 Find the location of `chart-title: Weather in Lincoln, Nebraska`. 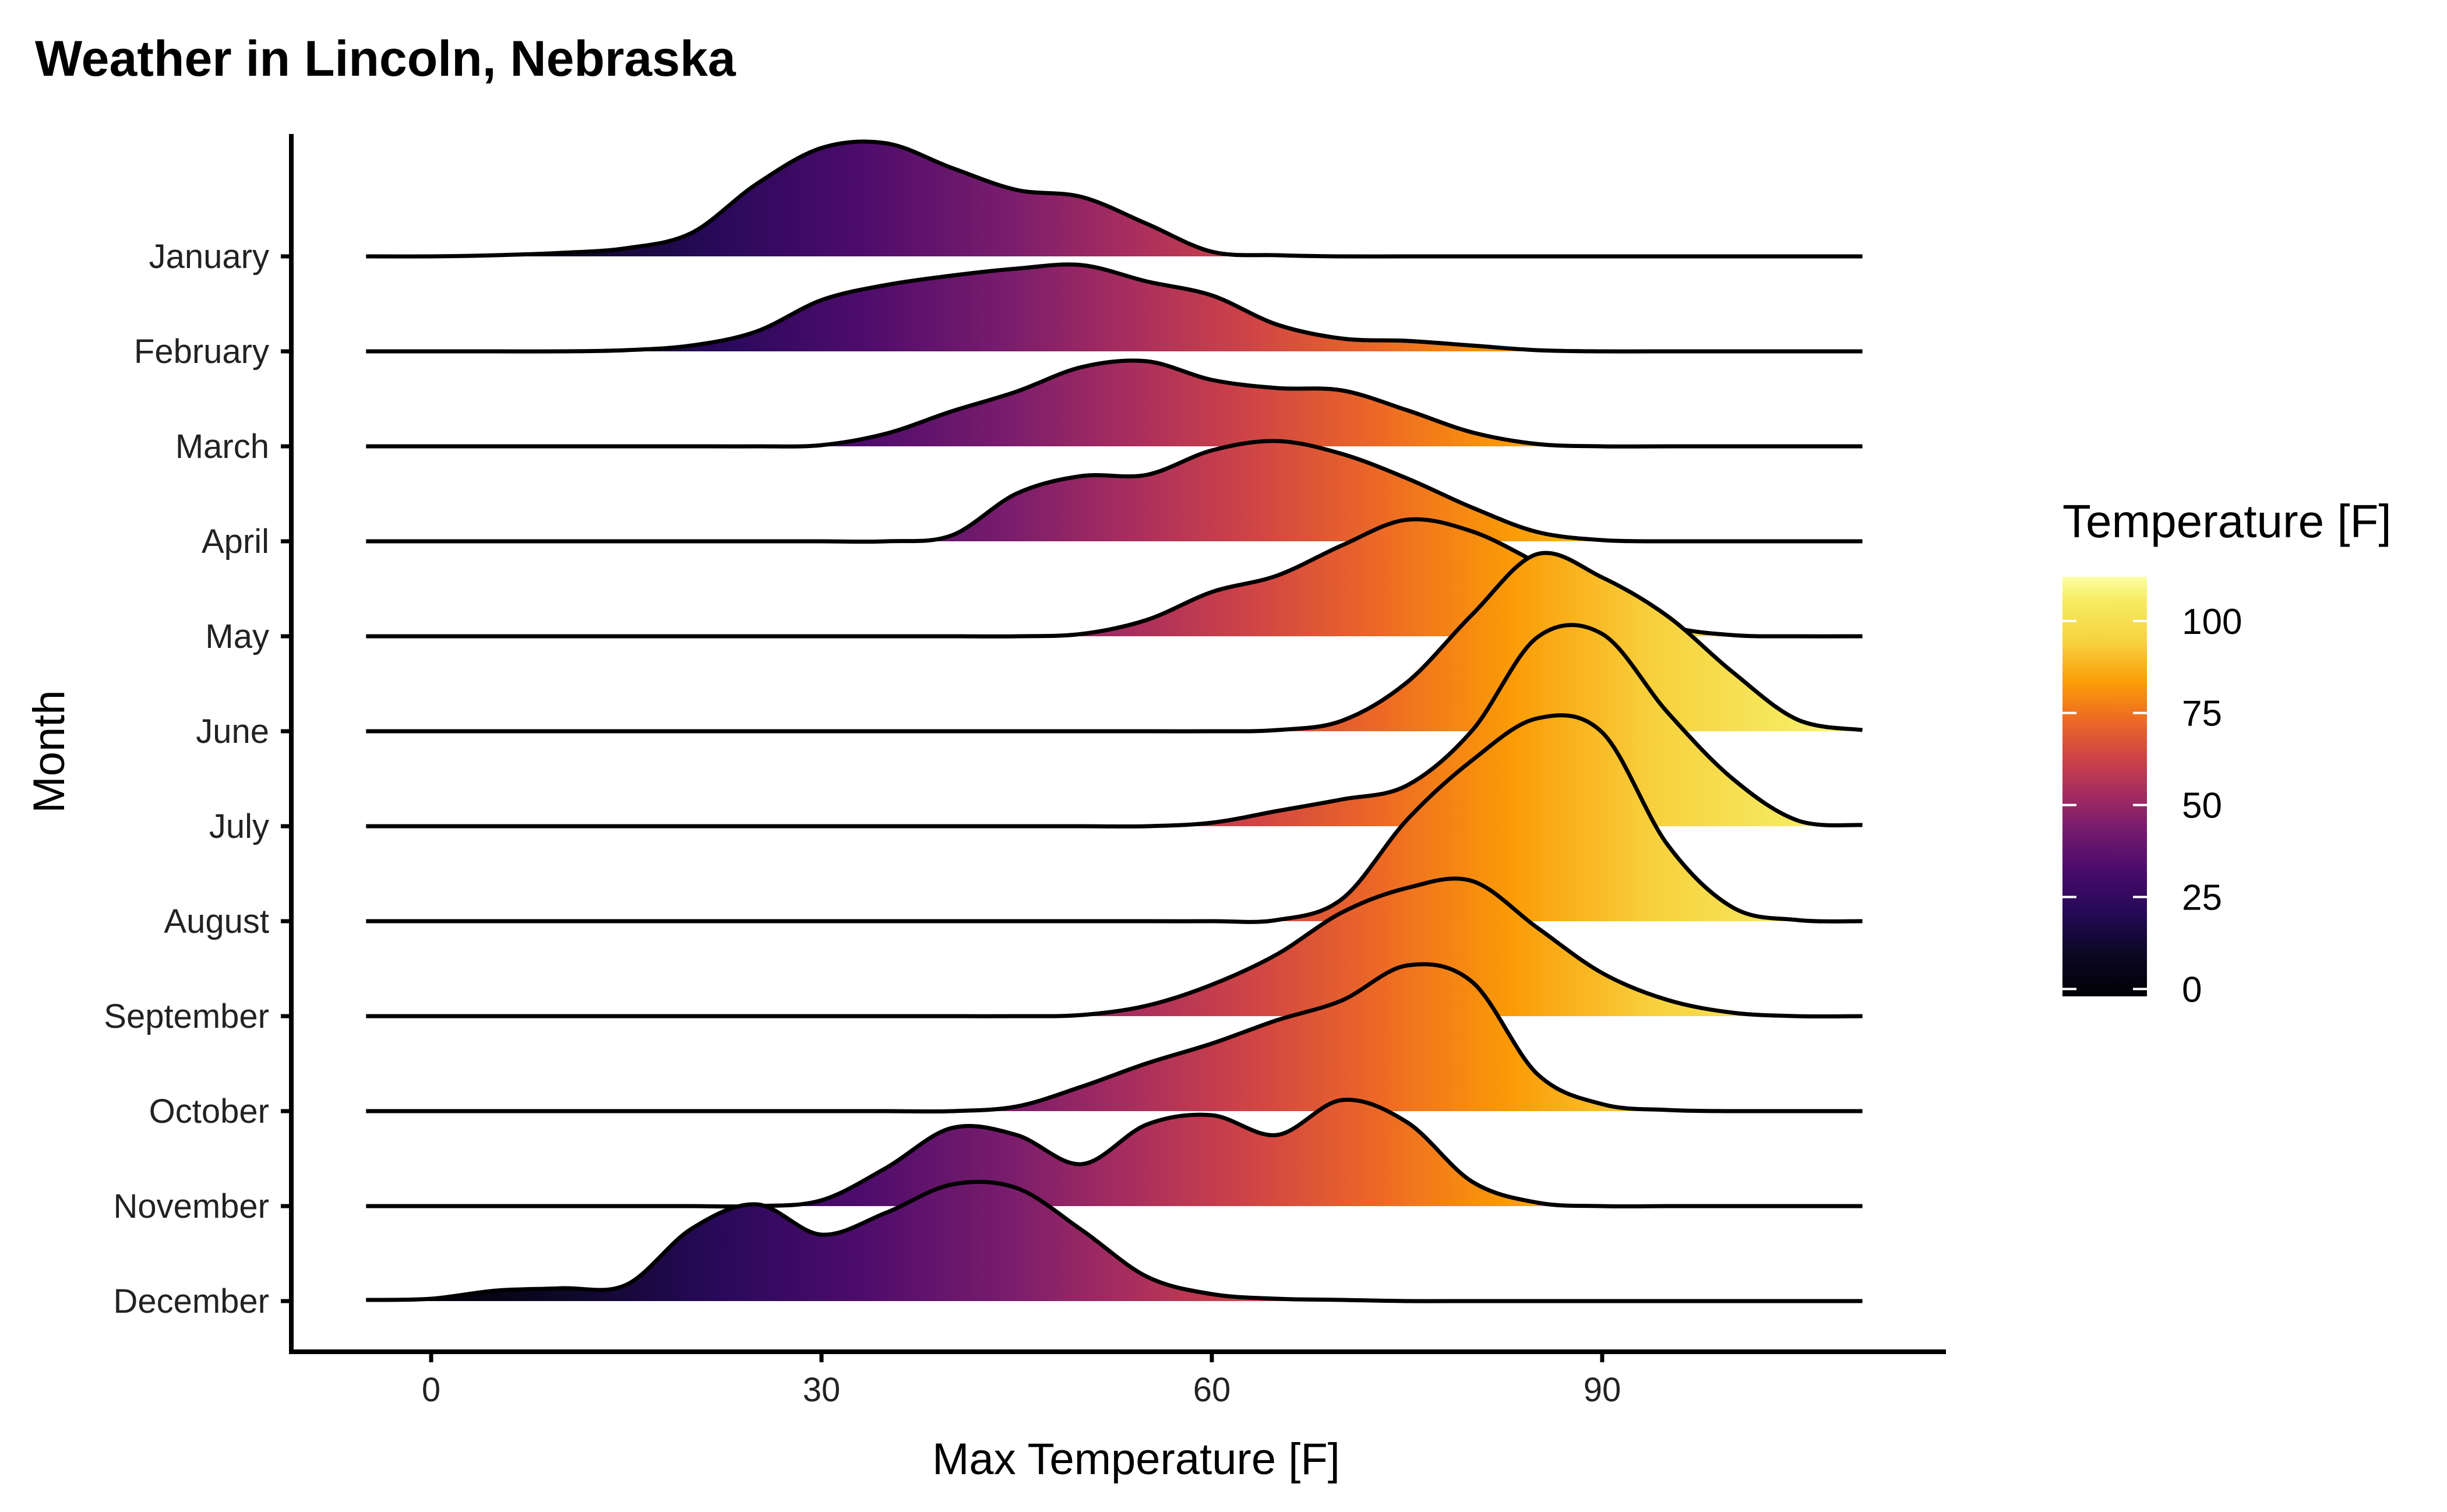

chart-title: Weather in Lincoln, Nebraska is located at coordinates (385, 59).